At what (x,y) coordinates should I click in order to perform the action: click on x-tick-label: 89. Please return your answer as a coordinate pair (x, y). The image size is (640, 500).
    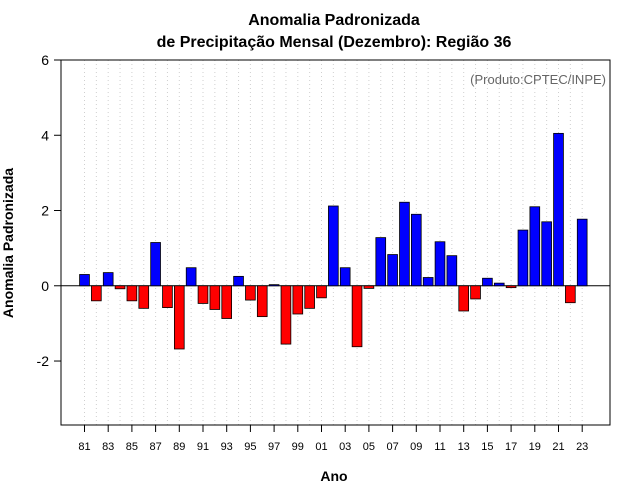
    Looking at the image, I should click on (179, 447).